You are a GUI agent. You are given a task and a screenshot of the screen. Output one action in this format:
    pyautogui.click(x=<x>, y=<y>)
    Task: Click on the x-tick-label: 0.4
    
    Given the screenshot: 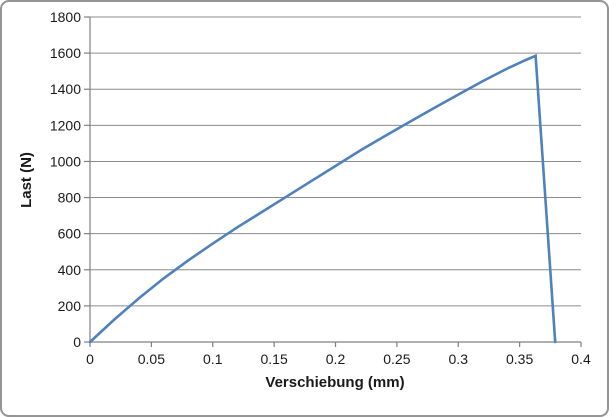 What is the action you would take?
    pyautogui.click(x=581, y=359)
    